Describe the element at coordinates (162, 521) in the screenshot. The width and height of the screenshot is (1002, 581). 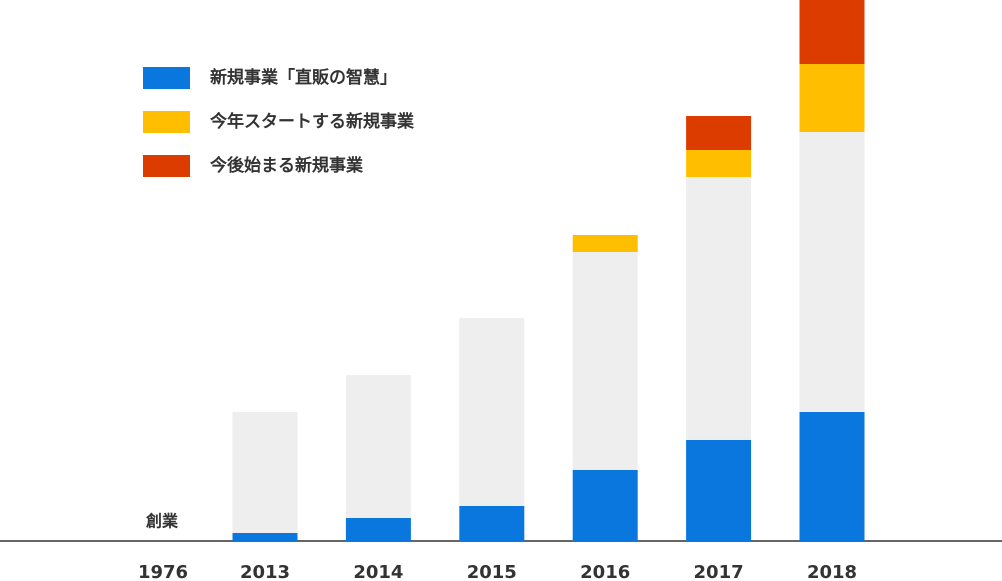
I see `annotation: 創業` at that location.